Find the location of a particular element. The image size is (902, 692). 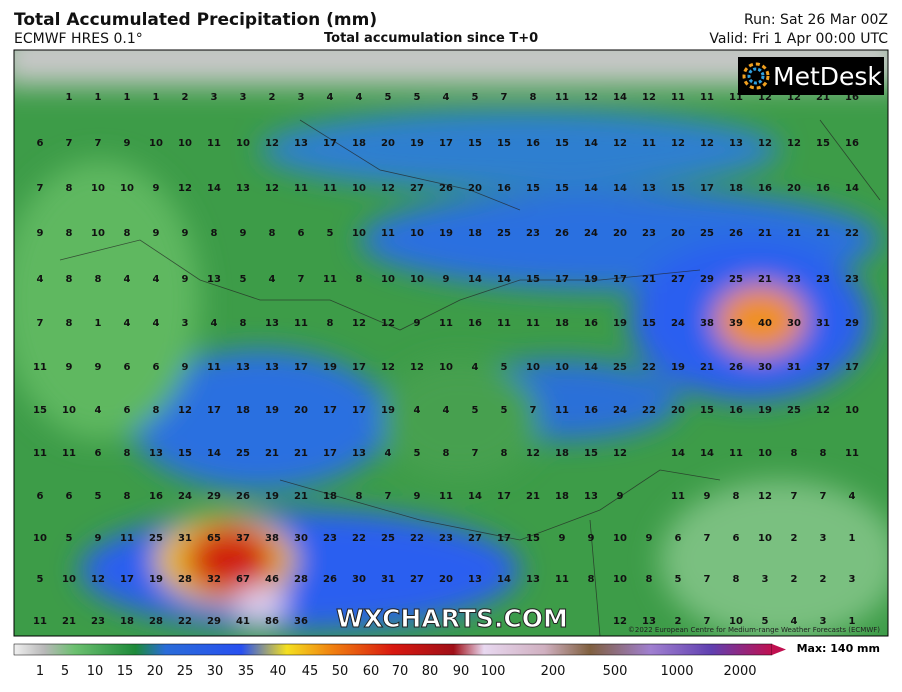

grid-value: 67 is located at coordinates (243, 579).